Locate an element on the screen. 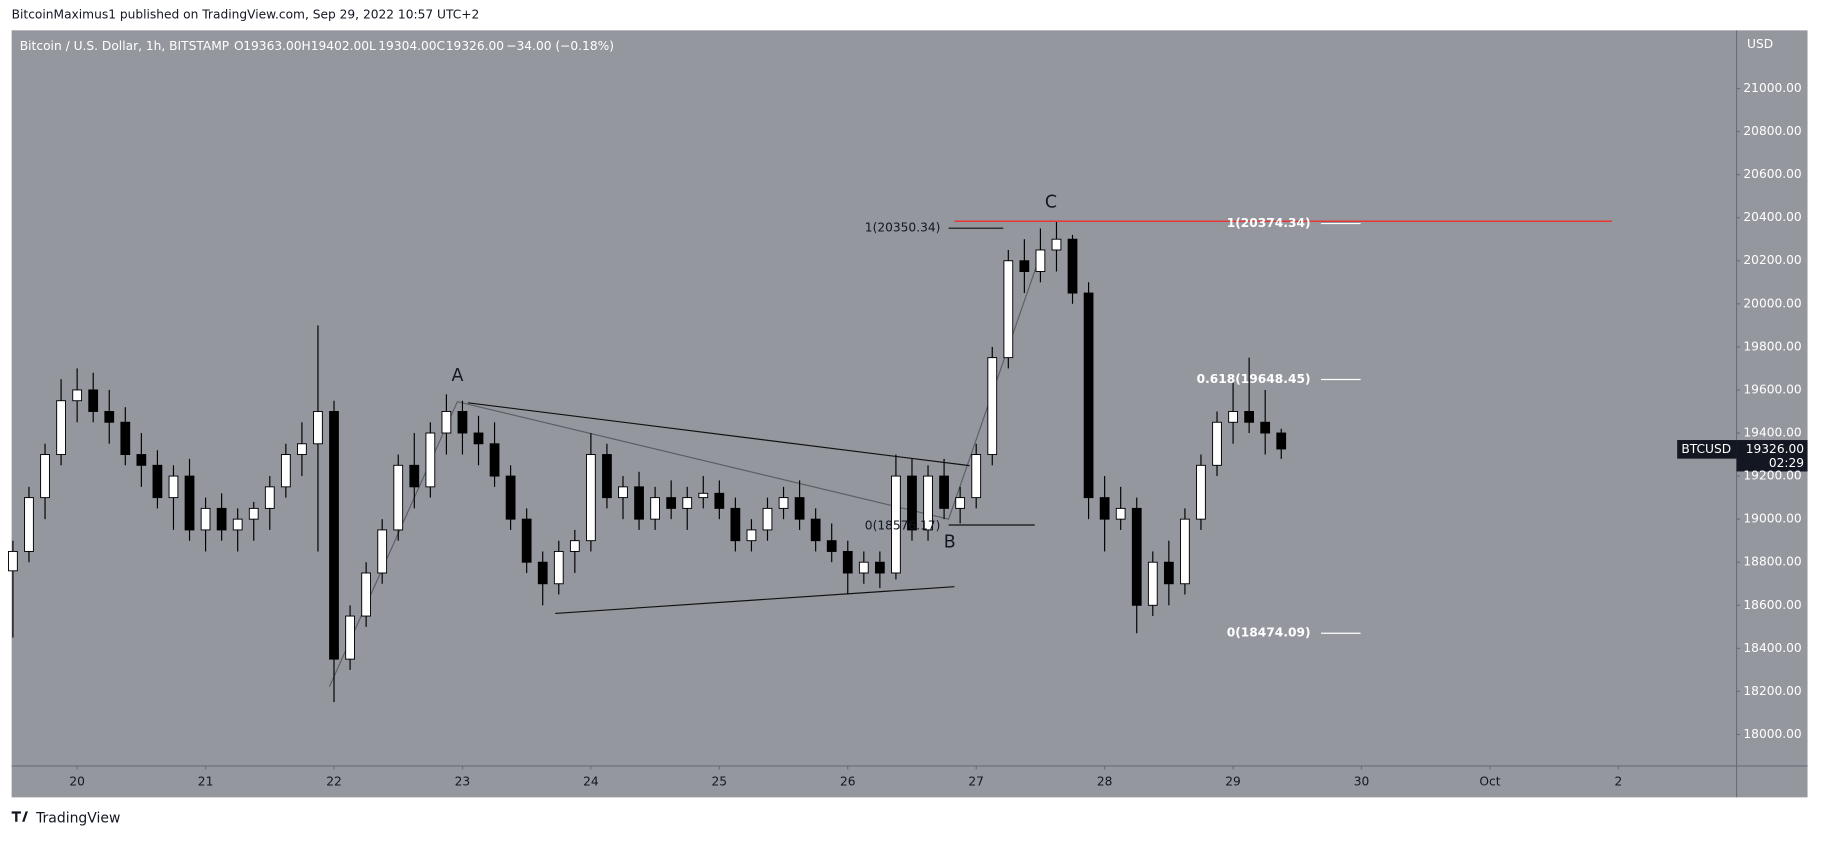 This screenshot has width=1825, height=841. y-tick-label: 18800.00 is located at coordinates (1772, 562).